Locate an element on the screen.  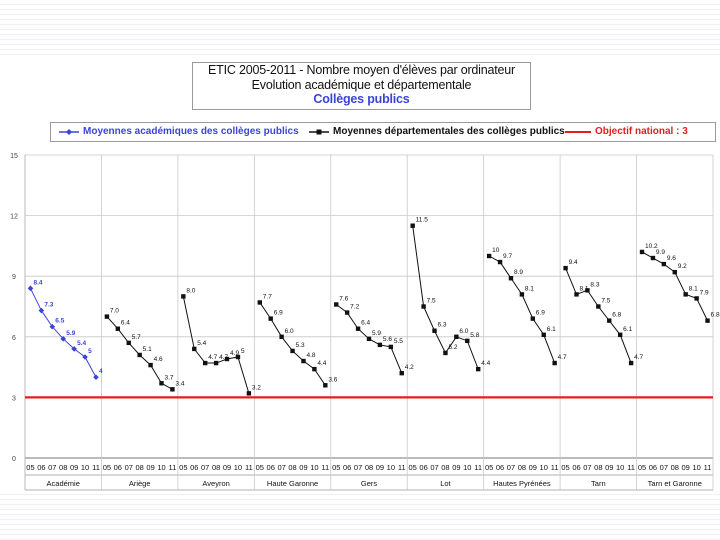
x-group-label: Tarn et Garonne is located at coordinates (675, 483).